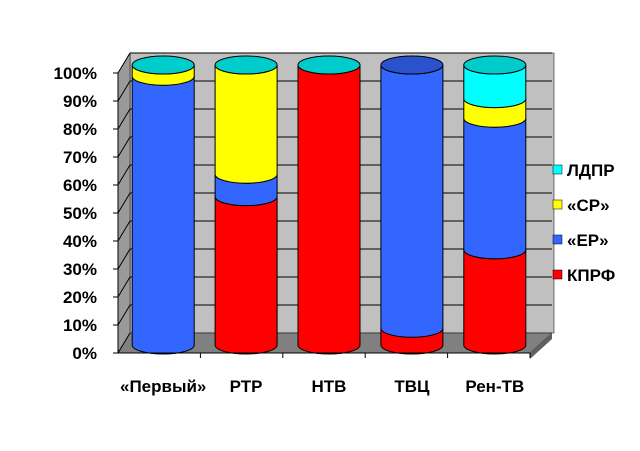 This screenshot has height=451, width=640. I want to click on legend-label: КПРФ, so click(591, 275).